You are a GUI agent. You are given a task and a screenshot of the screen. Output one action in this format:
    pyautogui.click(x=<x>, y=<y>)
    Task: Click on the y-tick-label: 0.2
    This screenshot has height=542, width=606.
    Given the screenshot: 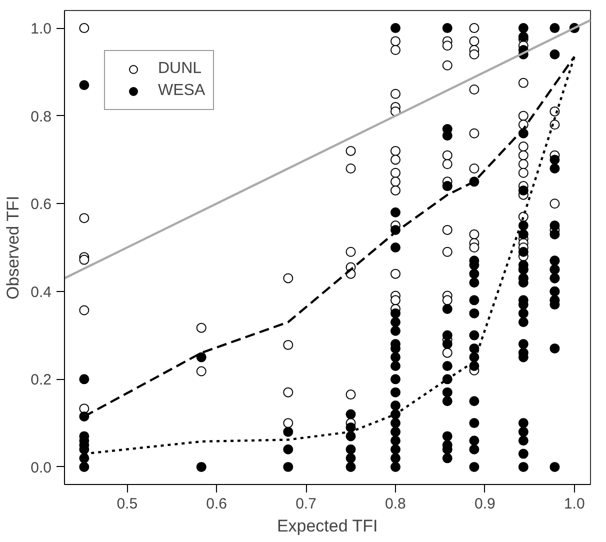 What is the action you would take?
    pyautogui.click(x=41, y=380)
    